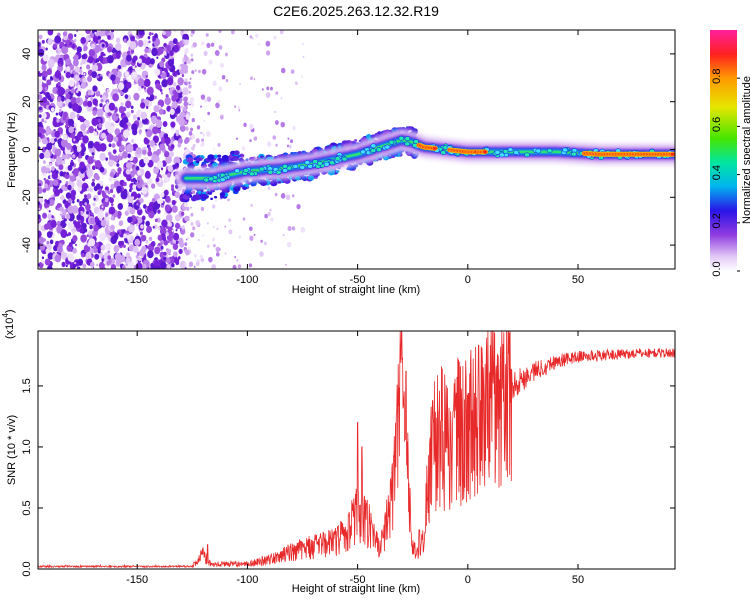 This screenshot has height=600, width=750. Describe the element at coordinates (27, 568) in the screenshot. I see `snr-y-tick-label: 0.0` at that location.